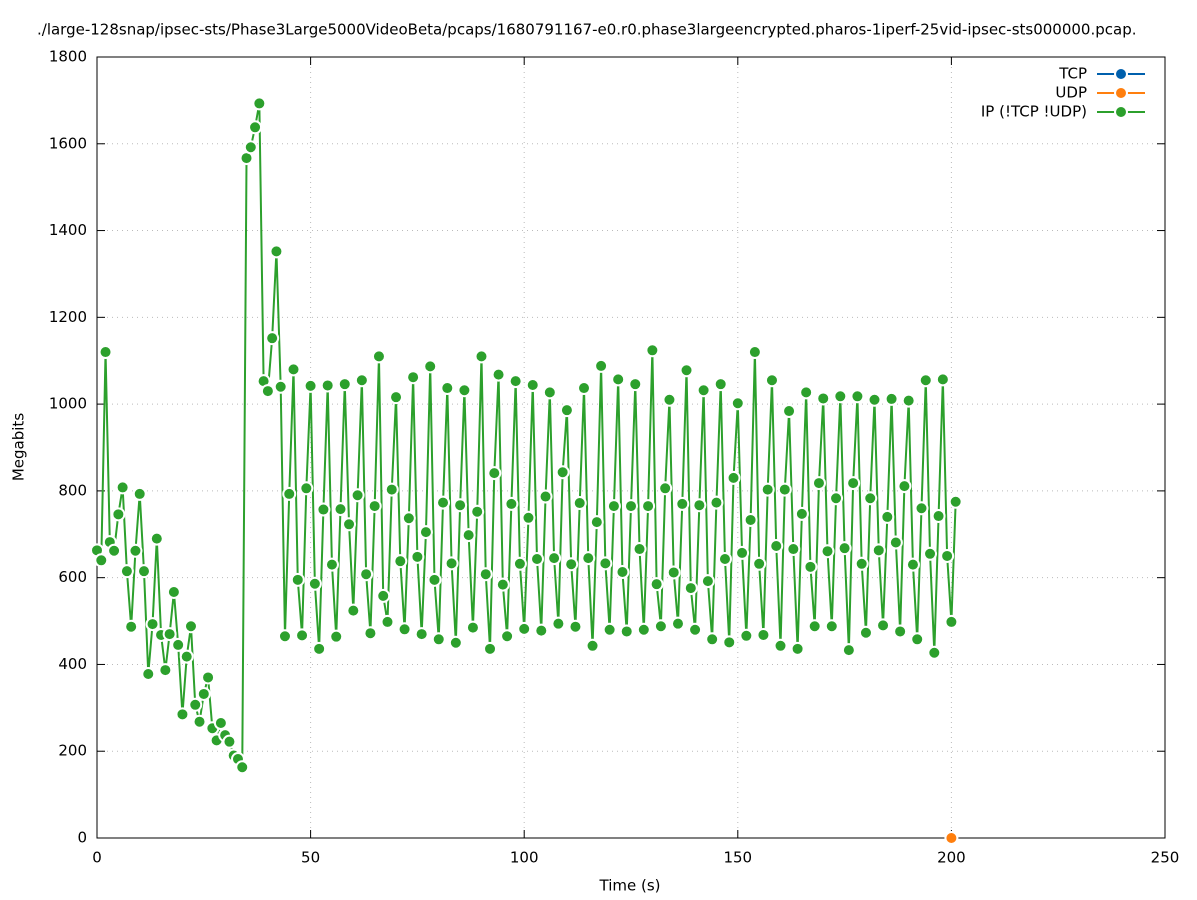 The width and height of the screenshot is (1197, 900). Describe the element at coordinates (1034, 112) in the screenshot. I see `legend-label: IP (!TCP !UDP)` at that location.